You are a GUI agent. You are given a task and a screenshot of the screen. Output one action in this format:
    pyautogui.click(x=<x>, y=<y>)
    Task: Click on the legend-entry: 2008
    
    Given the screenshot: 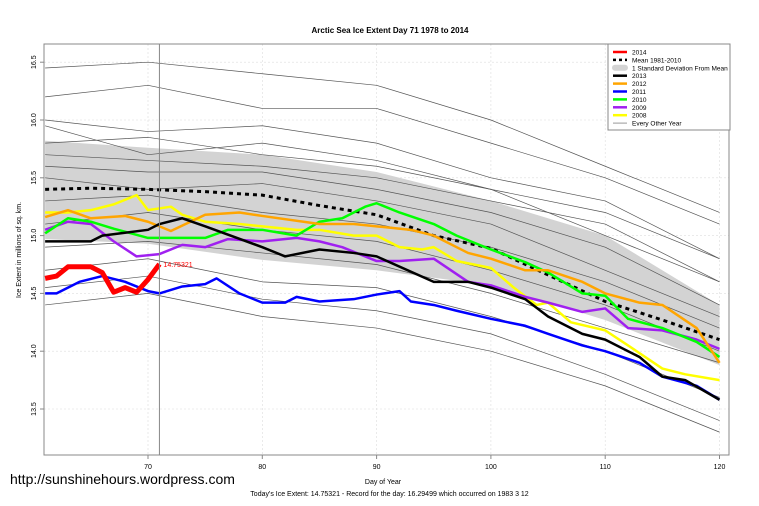 What is the action you would take?
    pyautogui.click(x=639, y=116)
    